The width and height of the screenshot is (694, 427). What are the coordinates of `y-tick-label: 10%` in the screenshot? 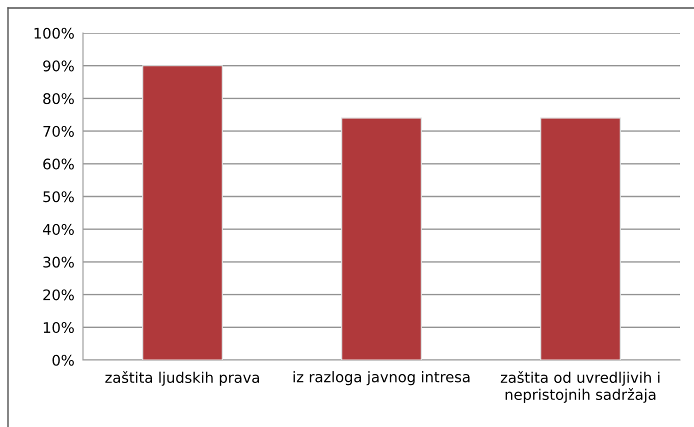 It's located at (59, 328).